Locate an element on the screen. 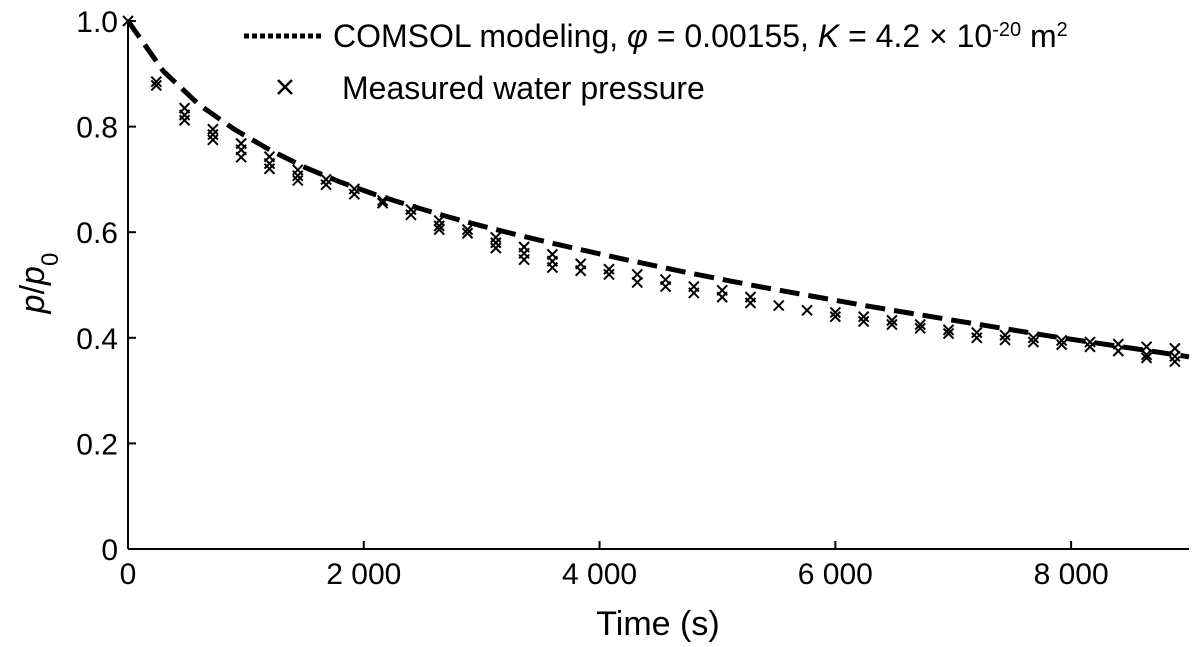 The image size is (1200, 647). y-axis-title: p/p0 is located at coordinates (39, 284).